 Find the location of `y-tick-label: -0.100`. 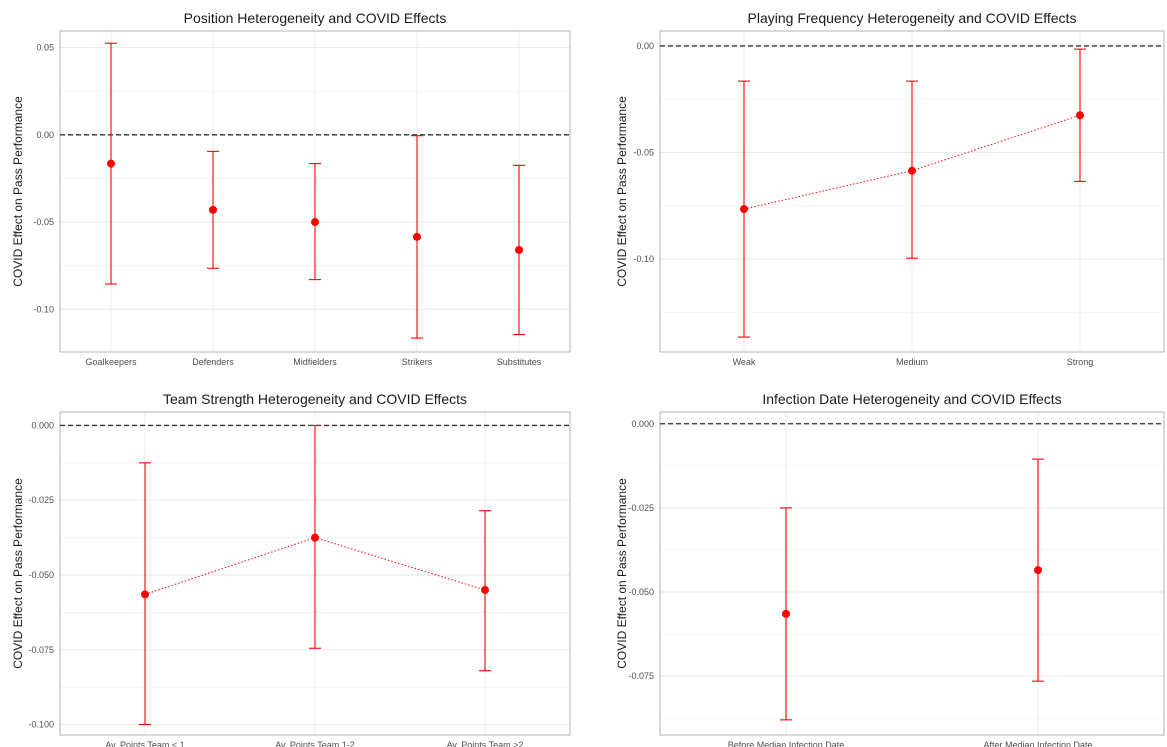

y-tick-label: -0.100 is located at coordinates (41, 725).